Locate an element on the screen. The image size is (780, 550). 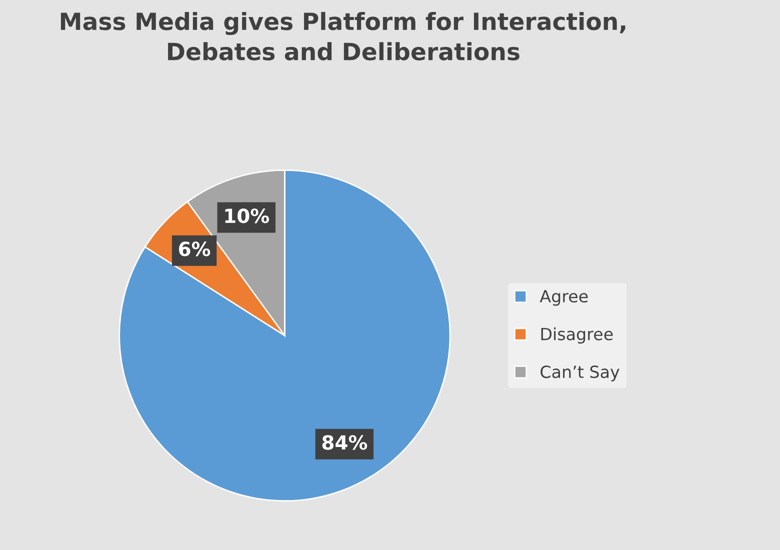
legend-label: Can’t Say is located at coordinates (580, 374).